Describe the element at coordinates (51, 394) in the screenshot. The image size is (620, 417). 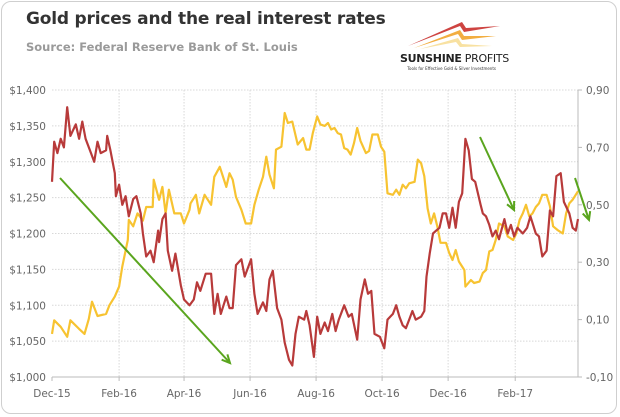
I see `x-tick-label: Dec-15` at that location.